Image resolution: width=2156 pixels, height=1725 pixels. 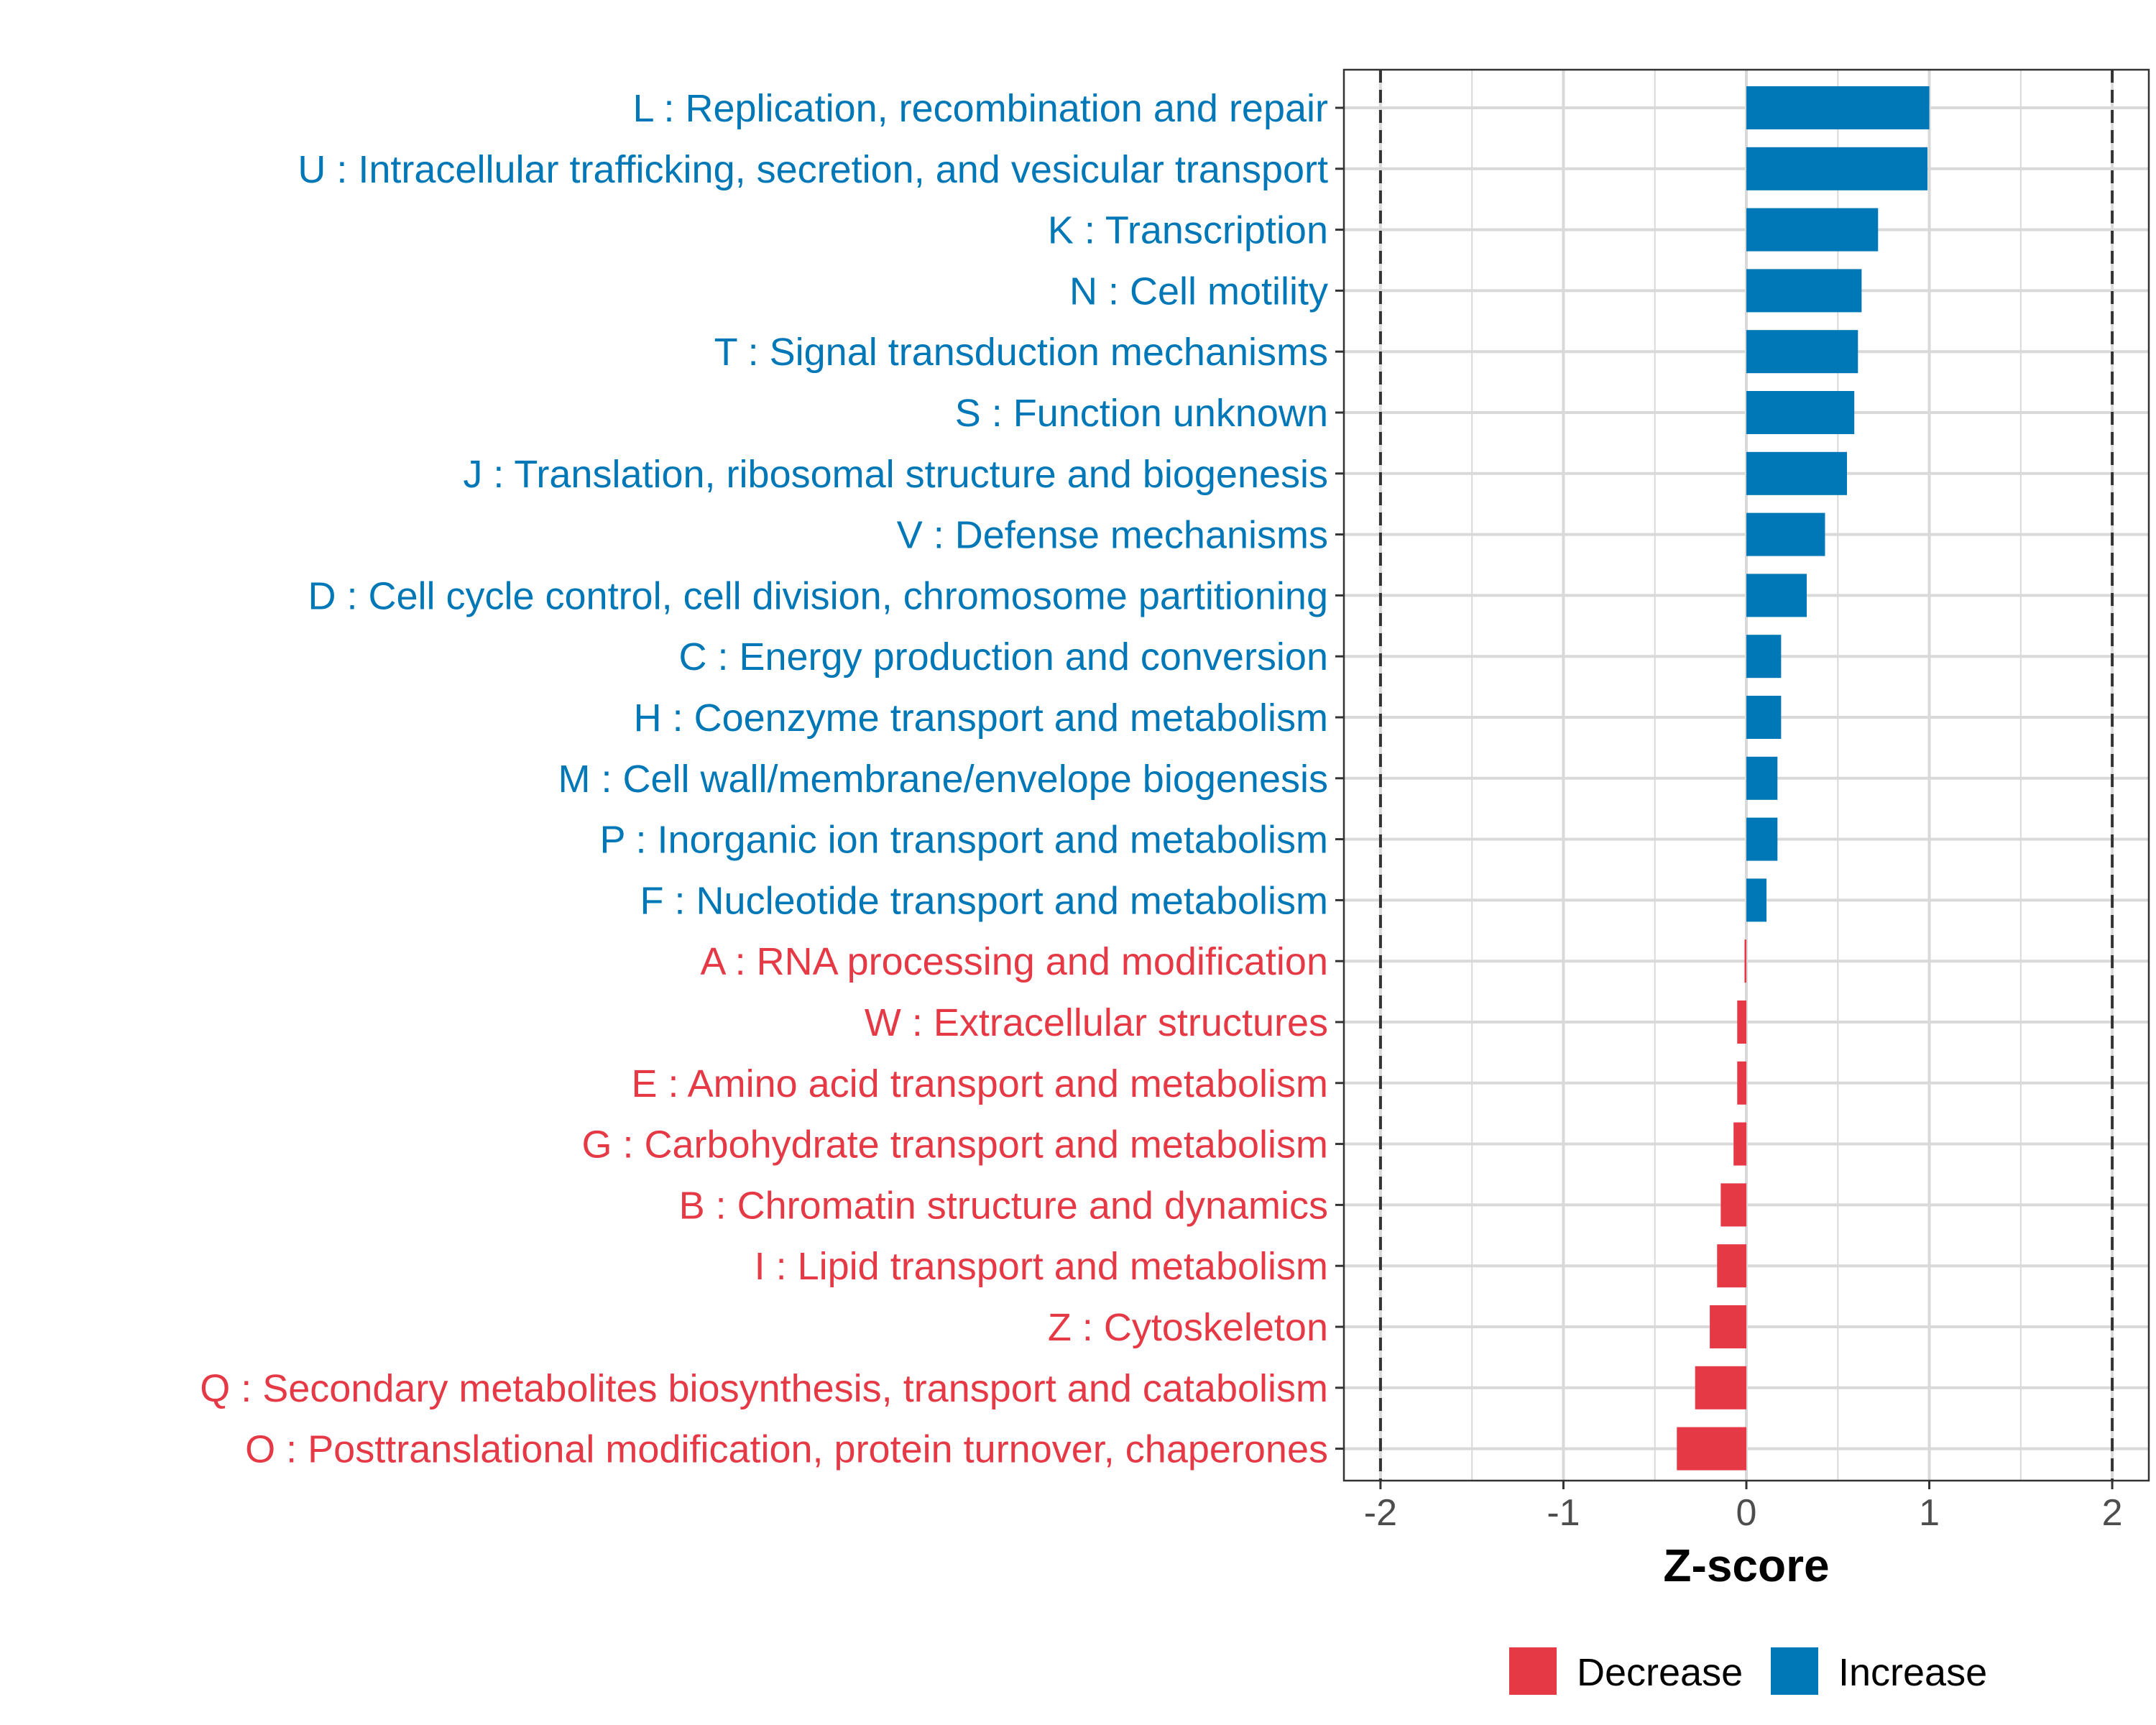 What do you see at coordinates (1930, 1513) in the screenshot?
I see `x-tick-label: 1` at bounding box center [1930, 1513].